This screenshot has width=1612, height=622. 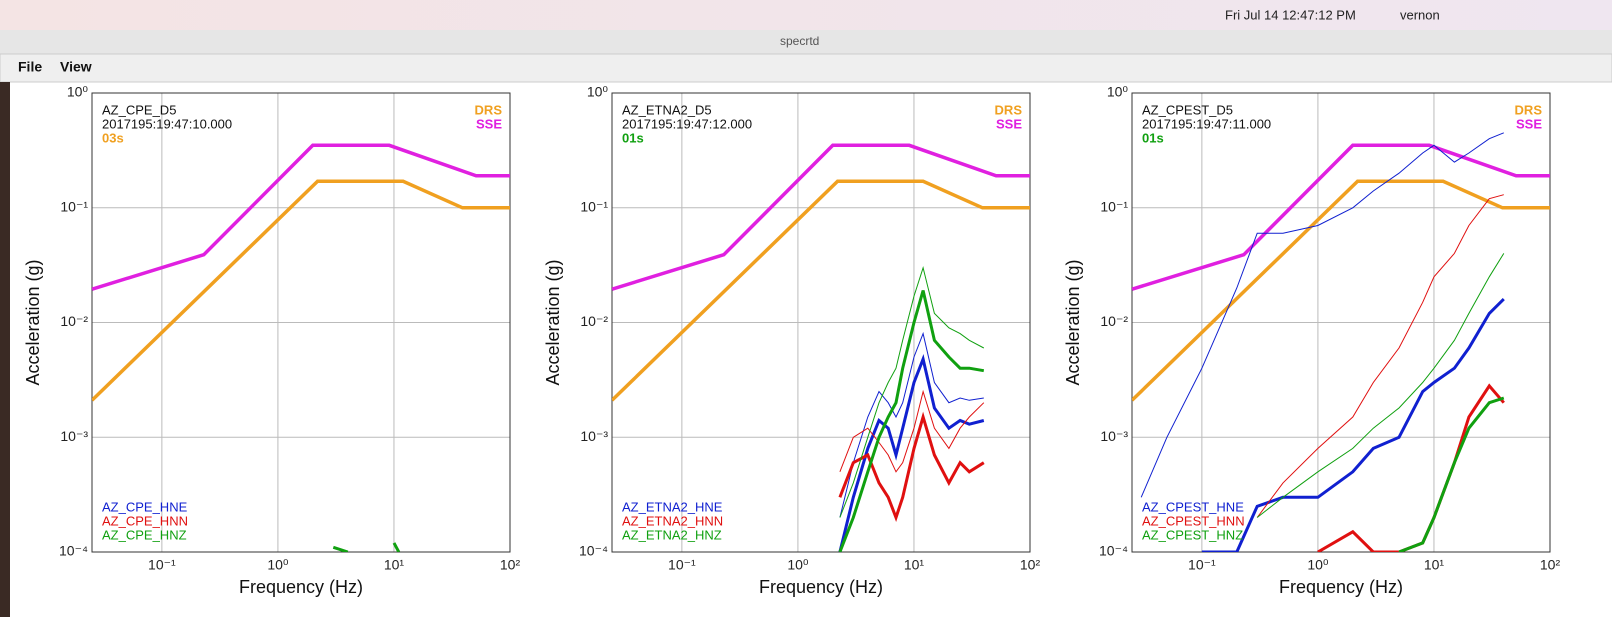 I want to click on user-name: vernon, so click(x=1420, y=14).